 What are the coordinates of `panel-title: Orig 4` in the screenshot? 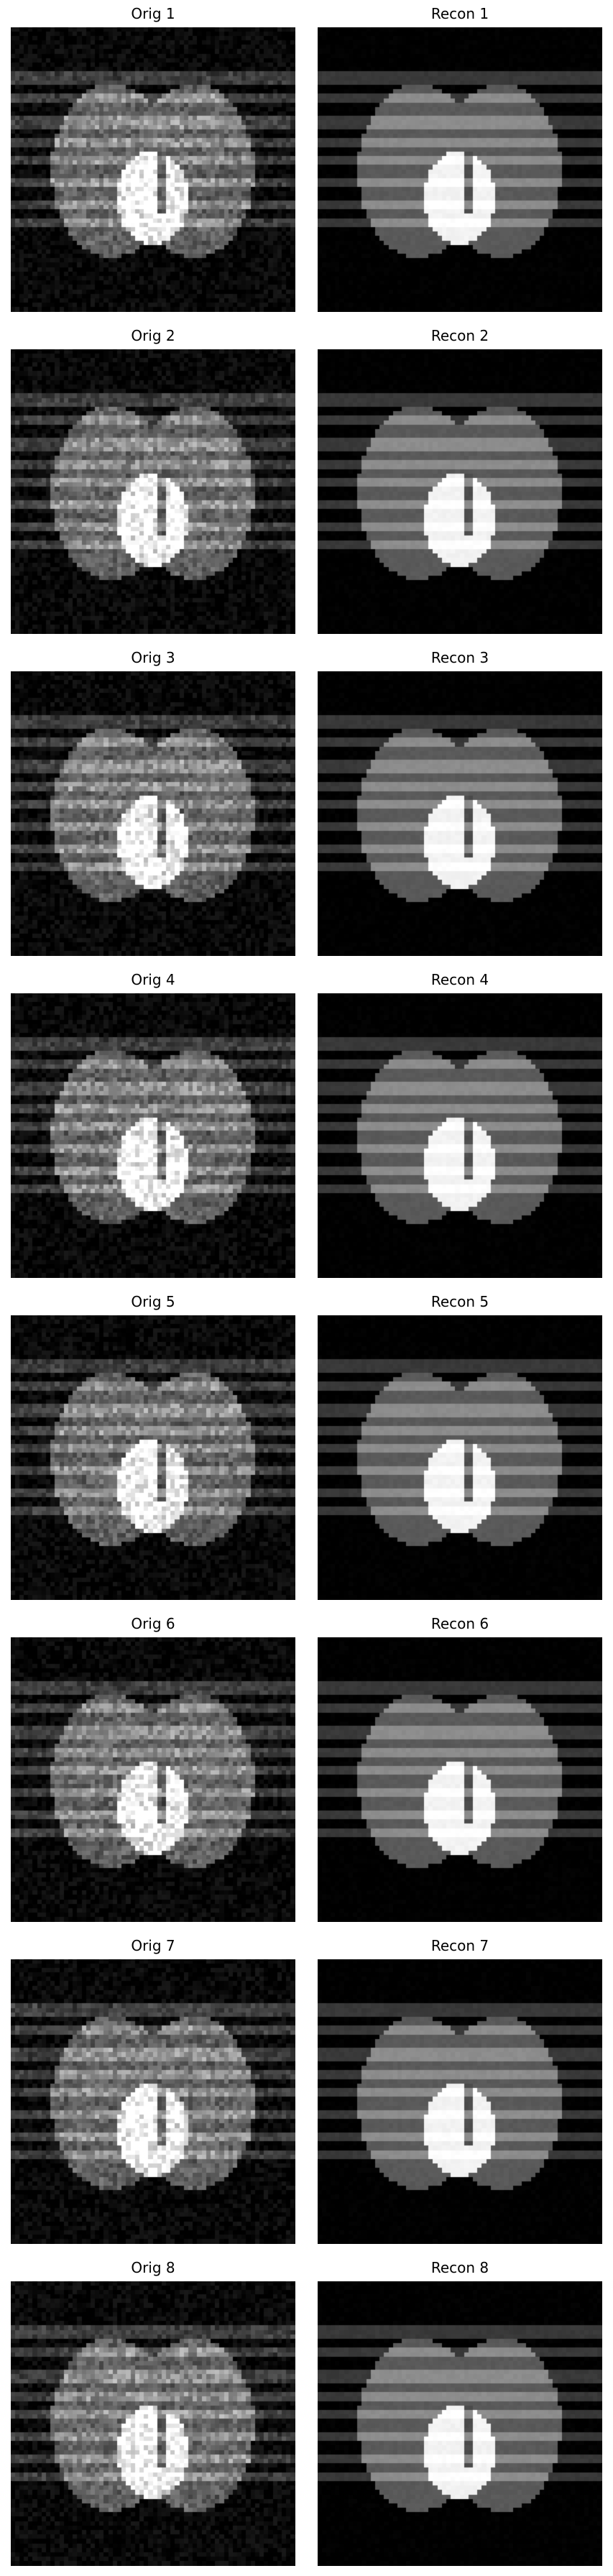 It's located at (153, 979).